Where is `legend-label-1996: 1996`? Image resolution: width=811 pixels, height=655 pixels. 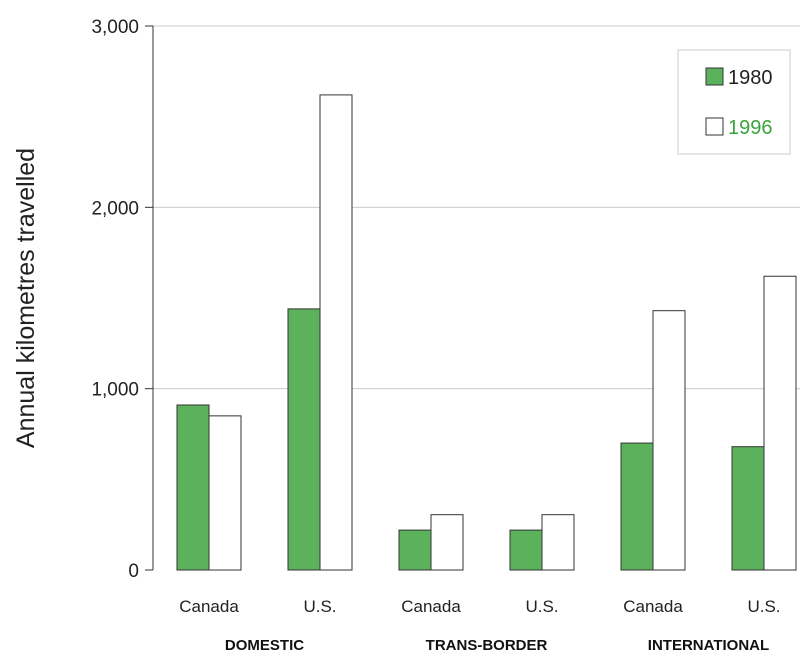
legend-label-1996: 1996 is located at coordinates (750, 128).